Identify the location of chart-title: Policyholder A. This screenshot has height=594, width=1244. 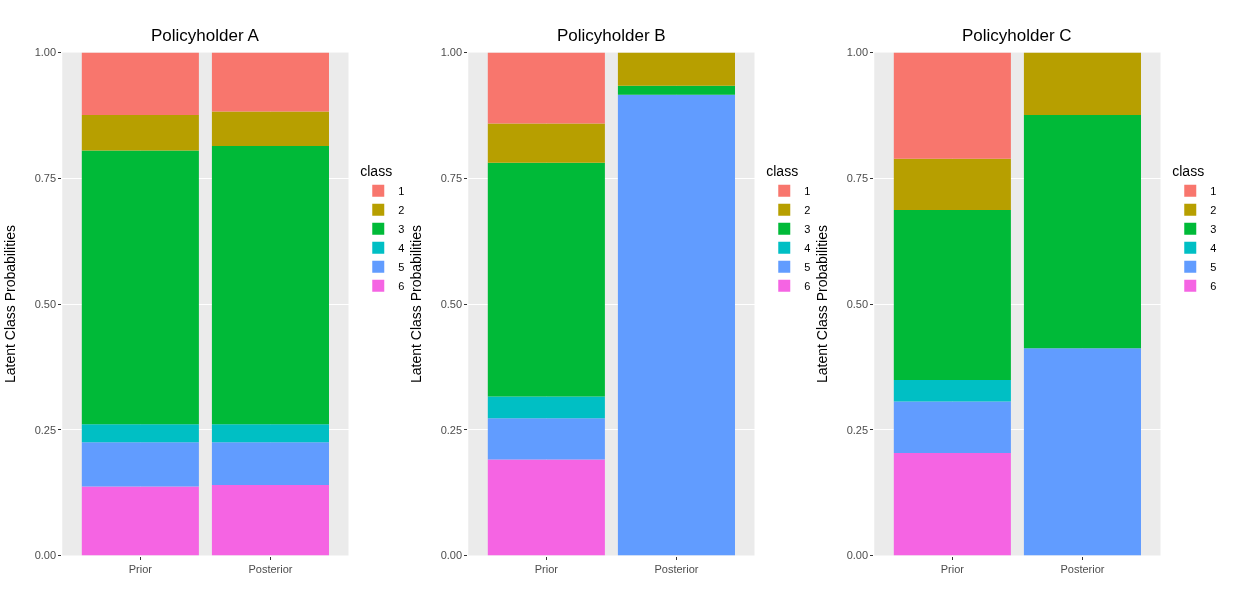
(205, 35).